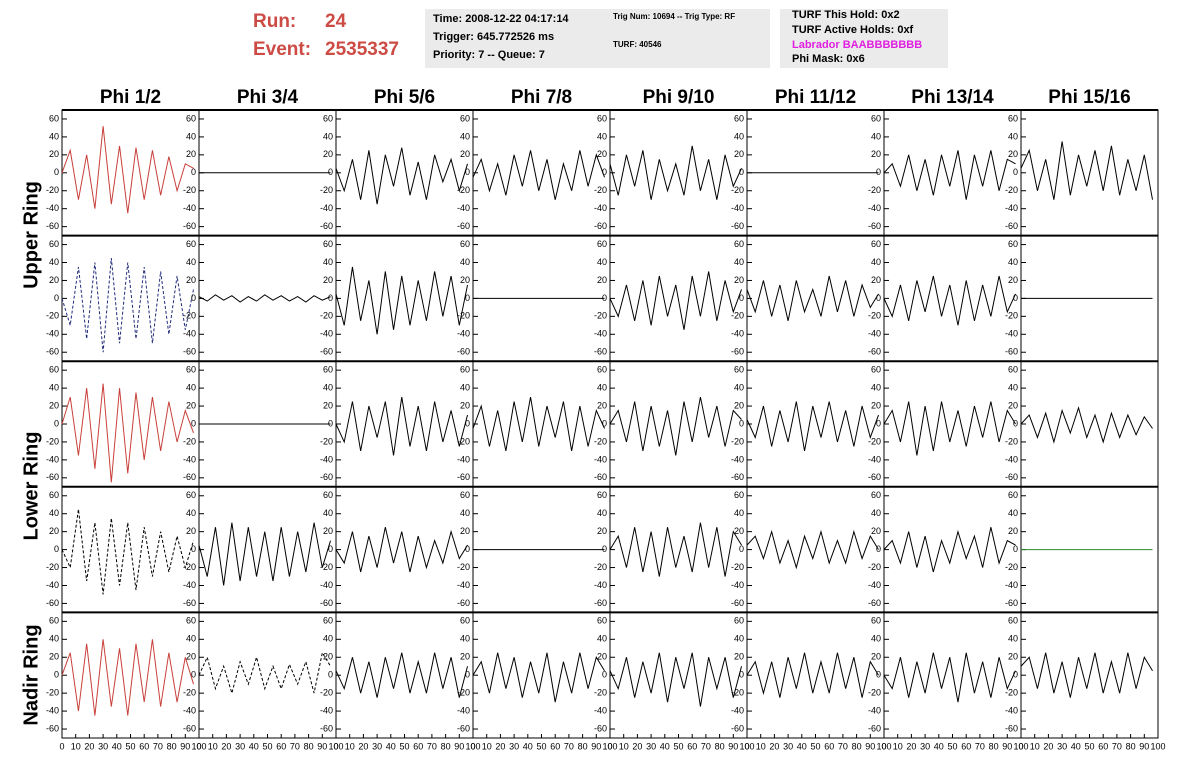 The width and height of the screenshot is (1196, 772). I want to click on ring-label: Nadir Ring, so click(31, 674).